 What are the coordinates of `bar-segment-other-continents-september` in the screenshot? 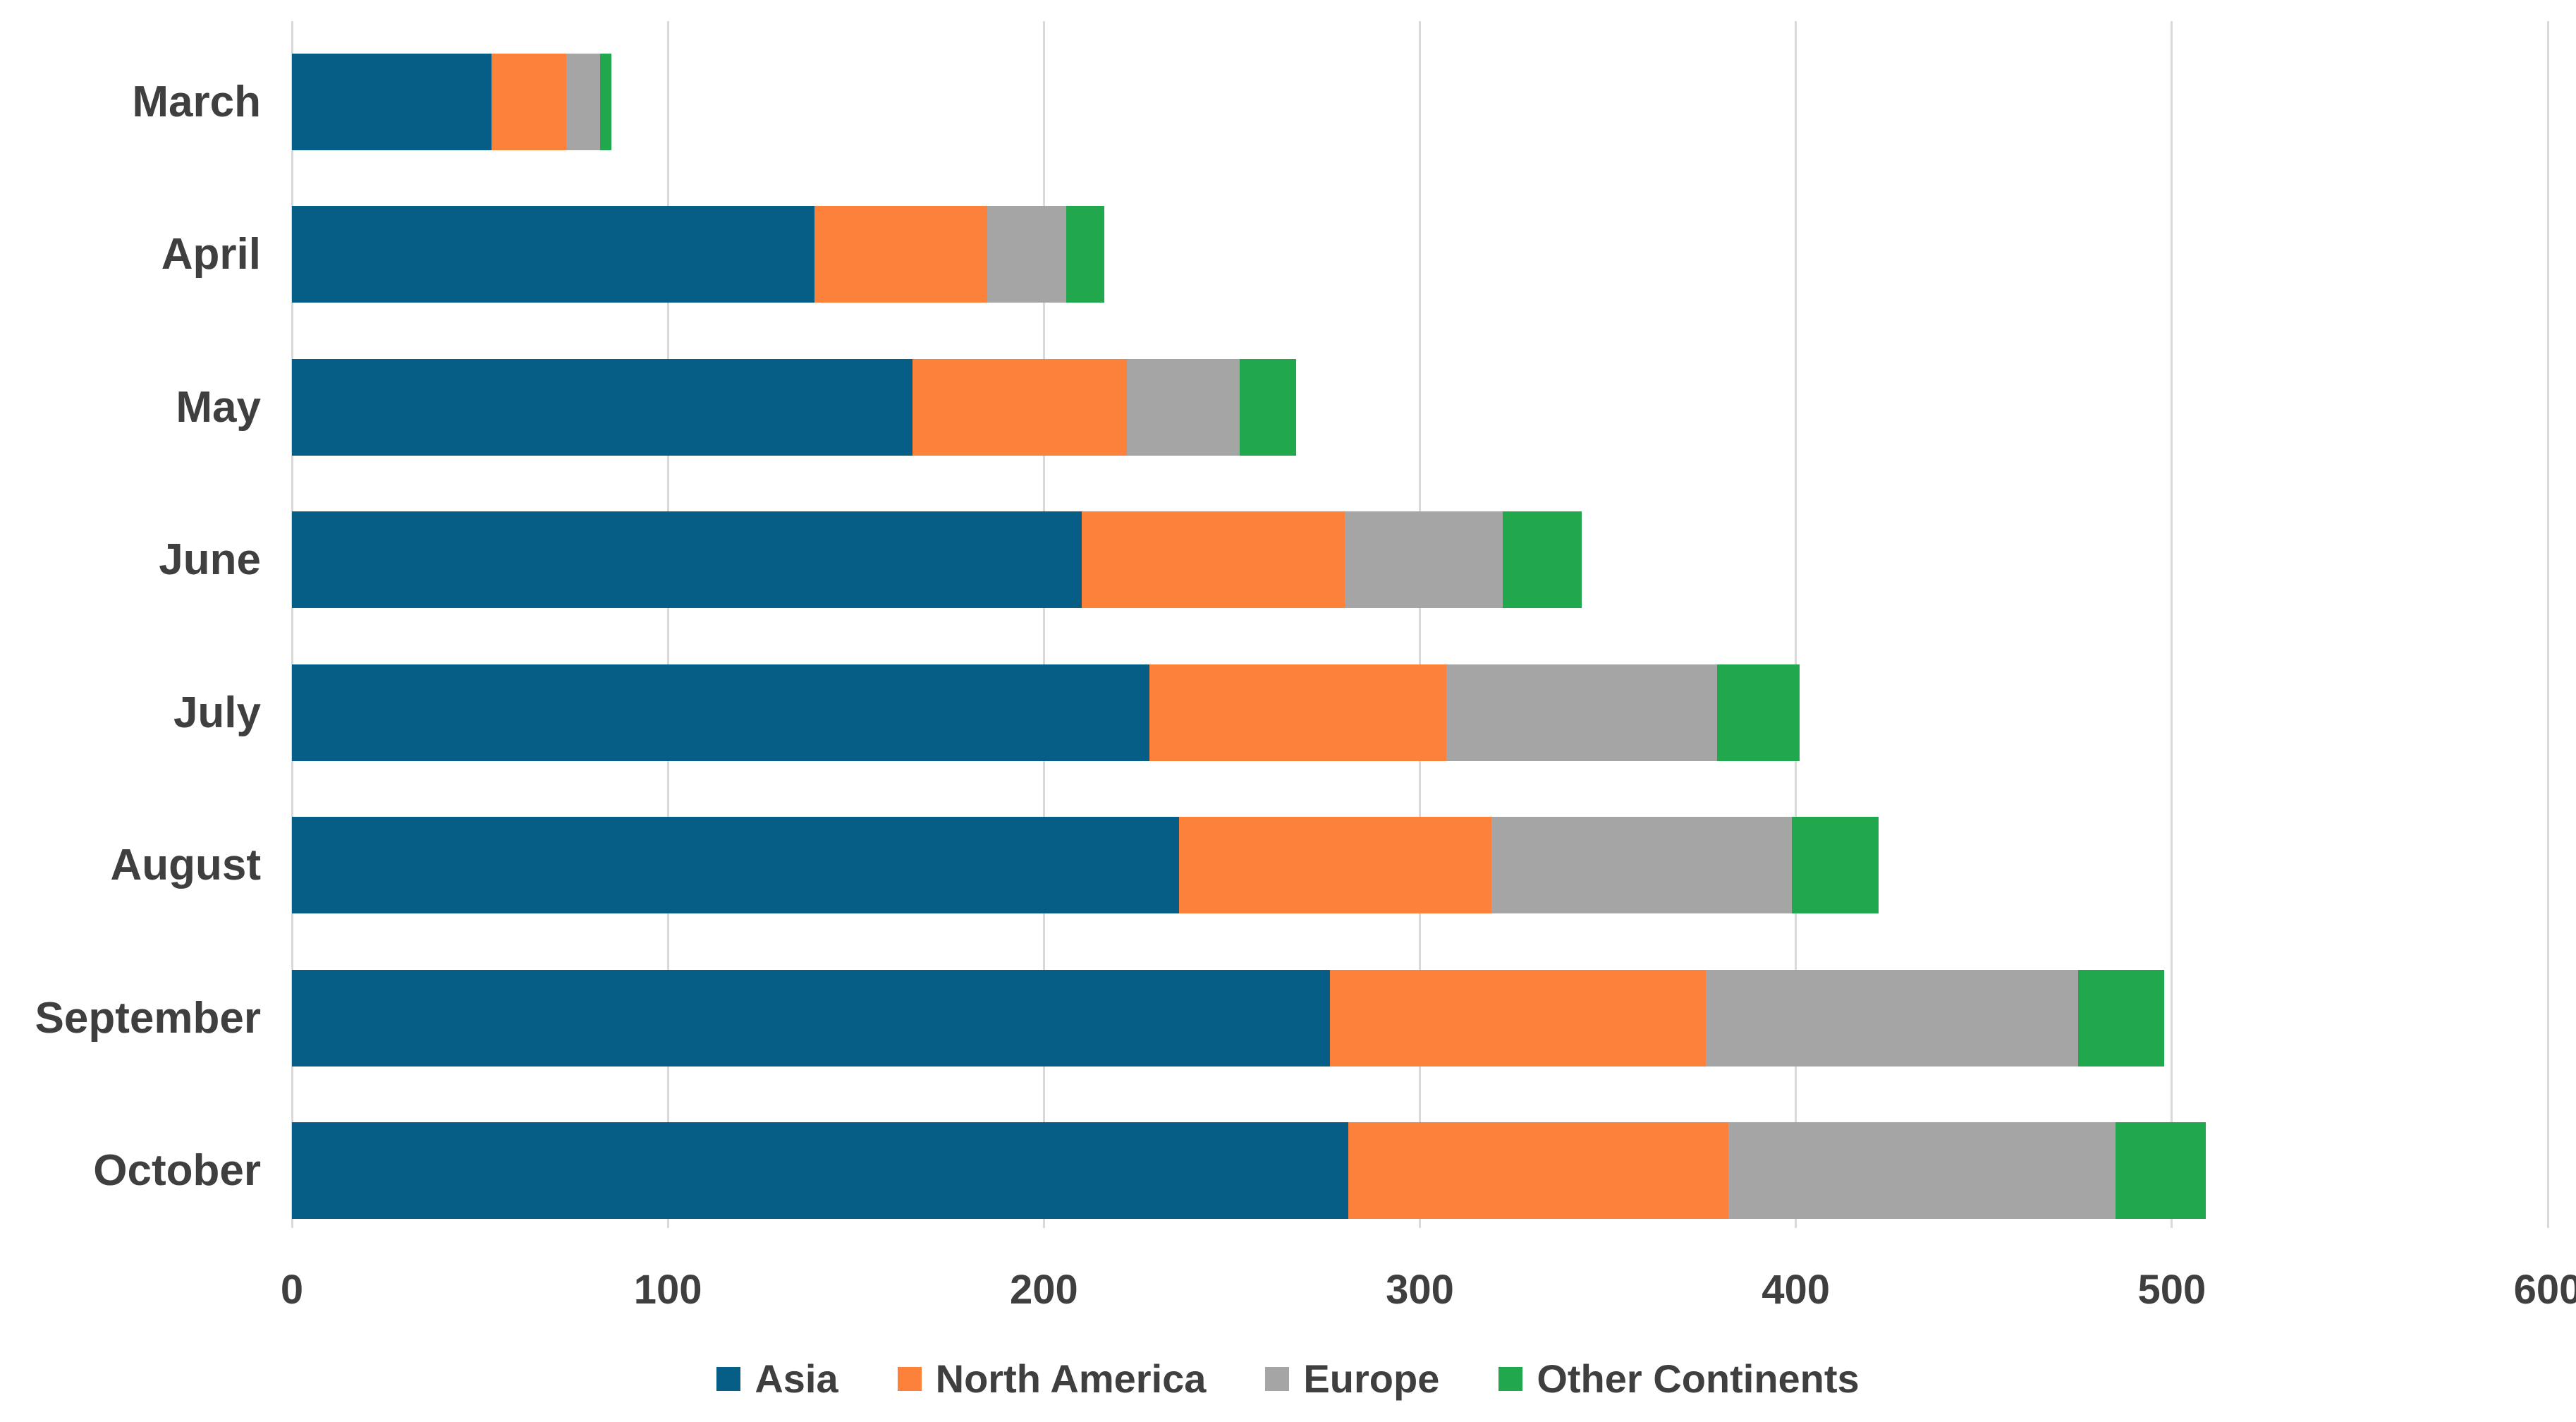 It's located at (2121, 1017).